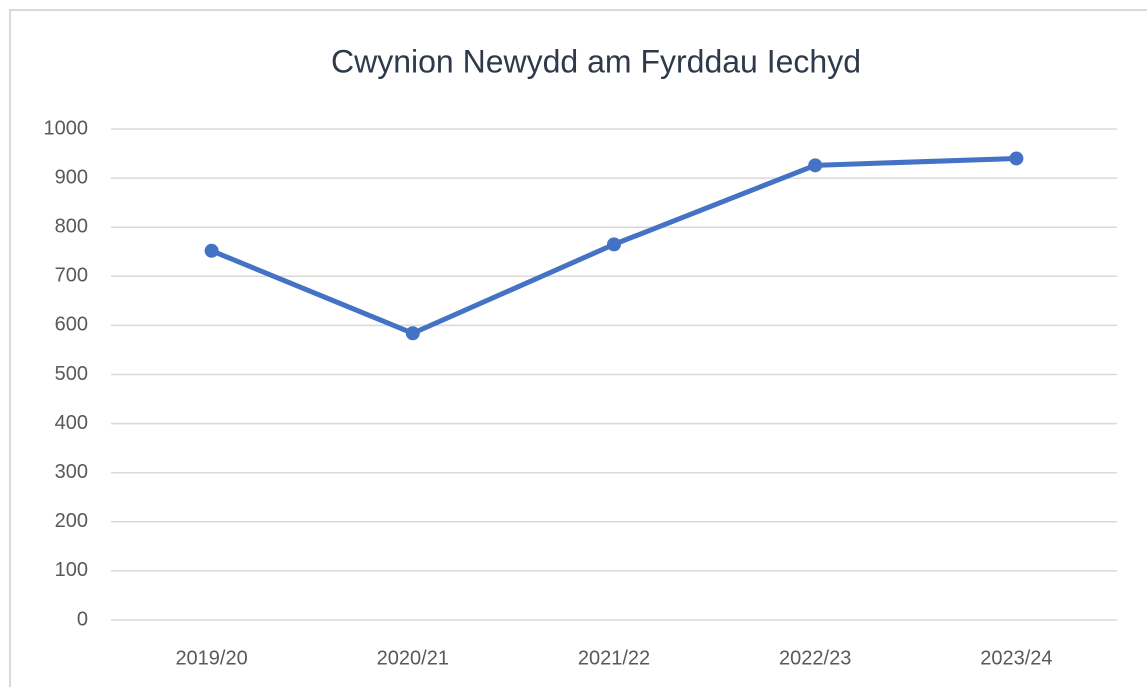  Describe the element at coordinates (71, 325) in the screenshot. I see `y-tick-label: 600` at that location.